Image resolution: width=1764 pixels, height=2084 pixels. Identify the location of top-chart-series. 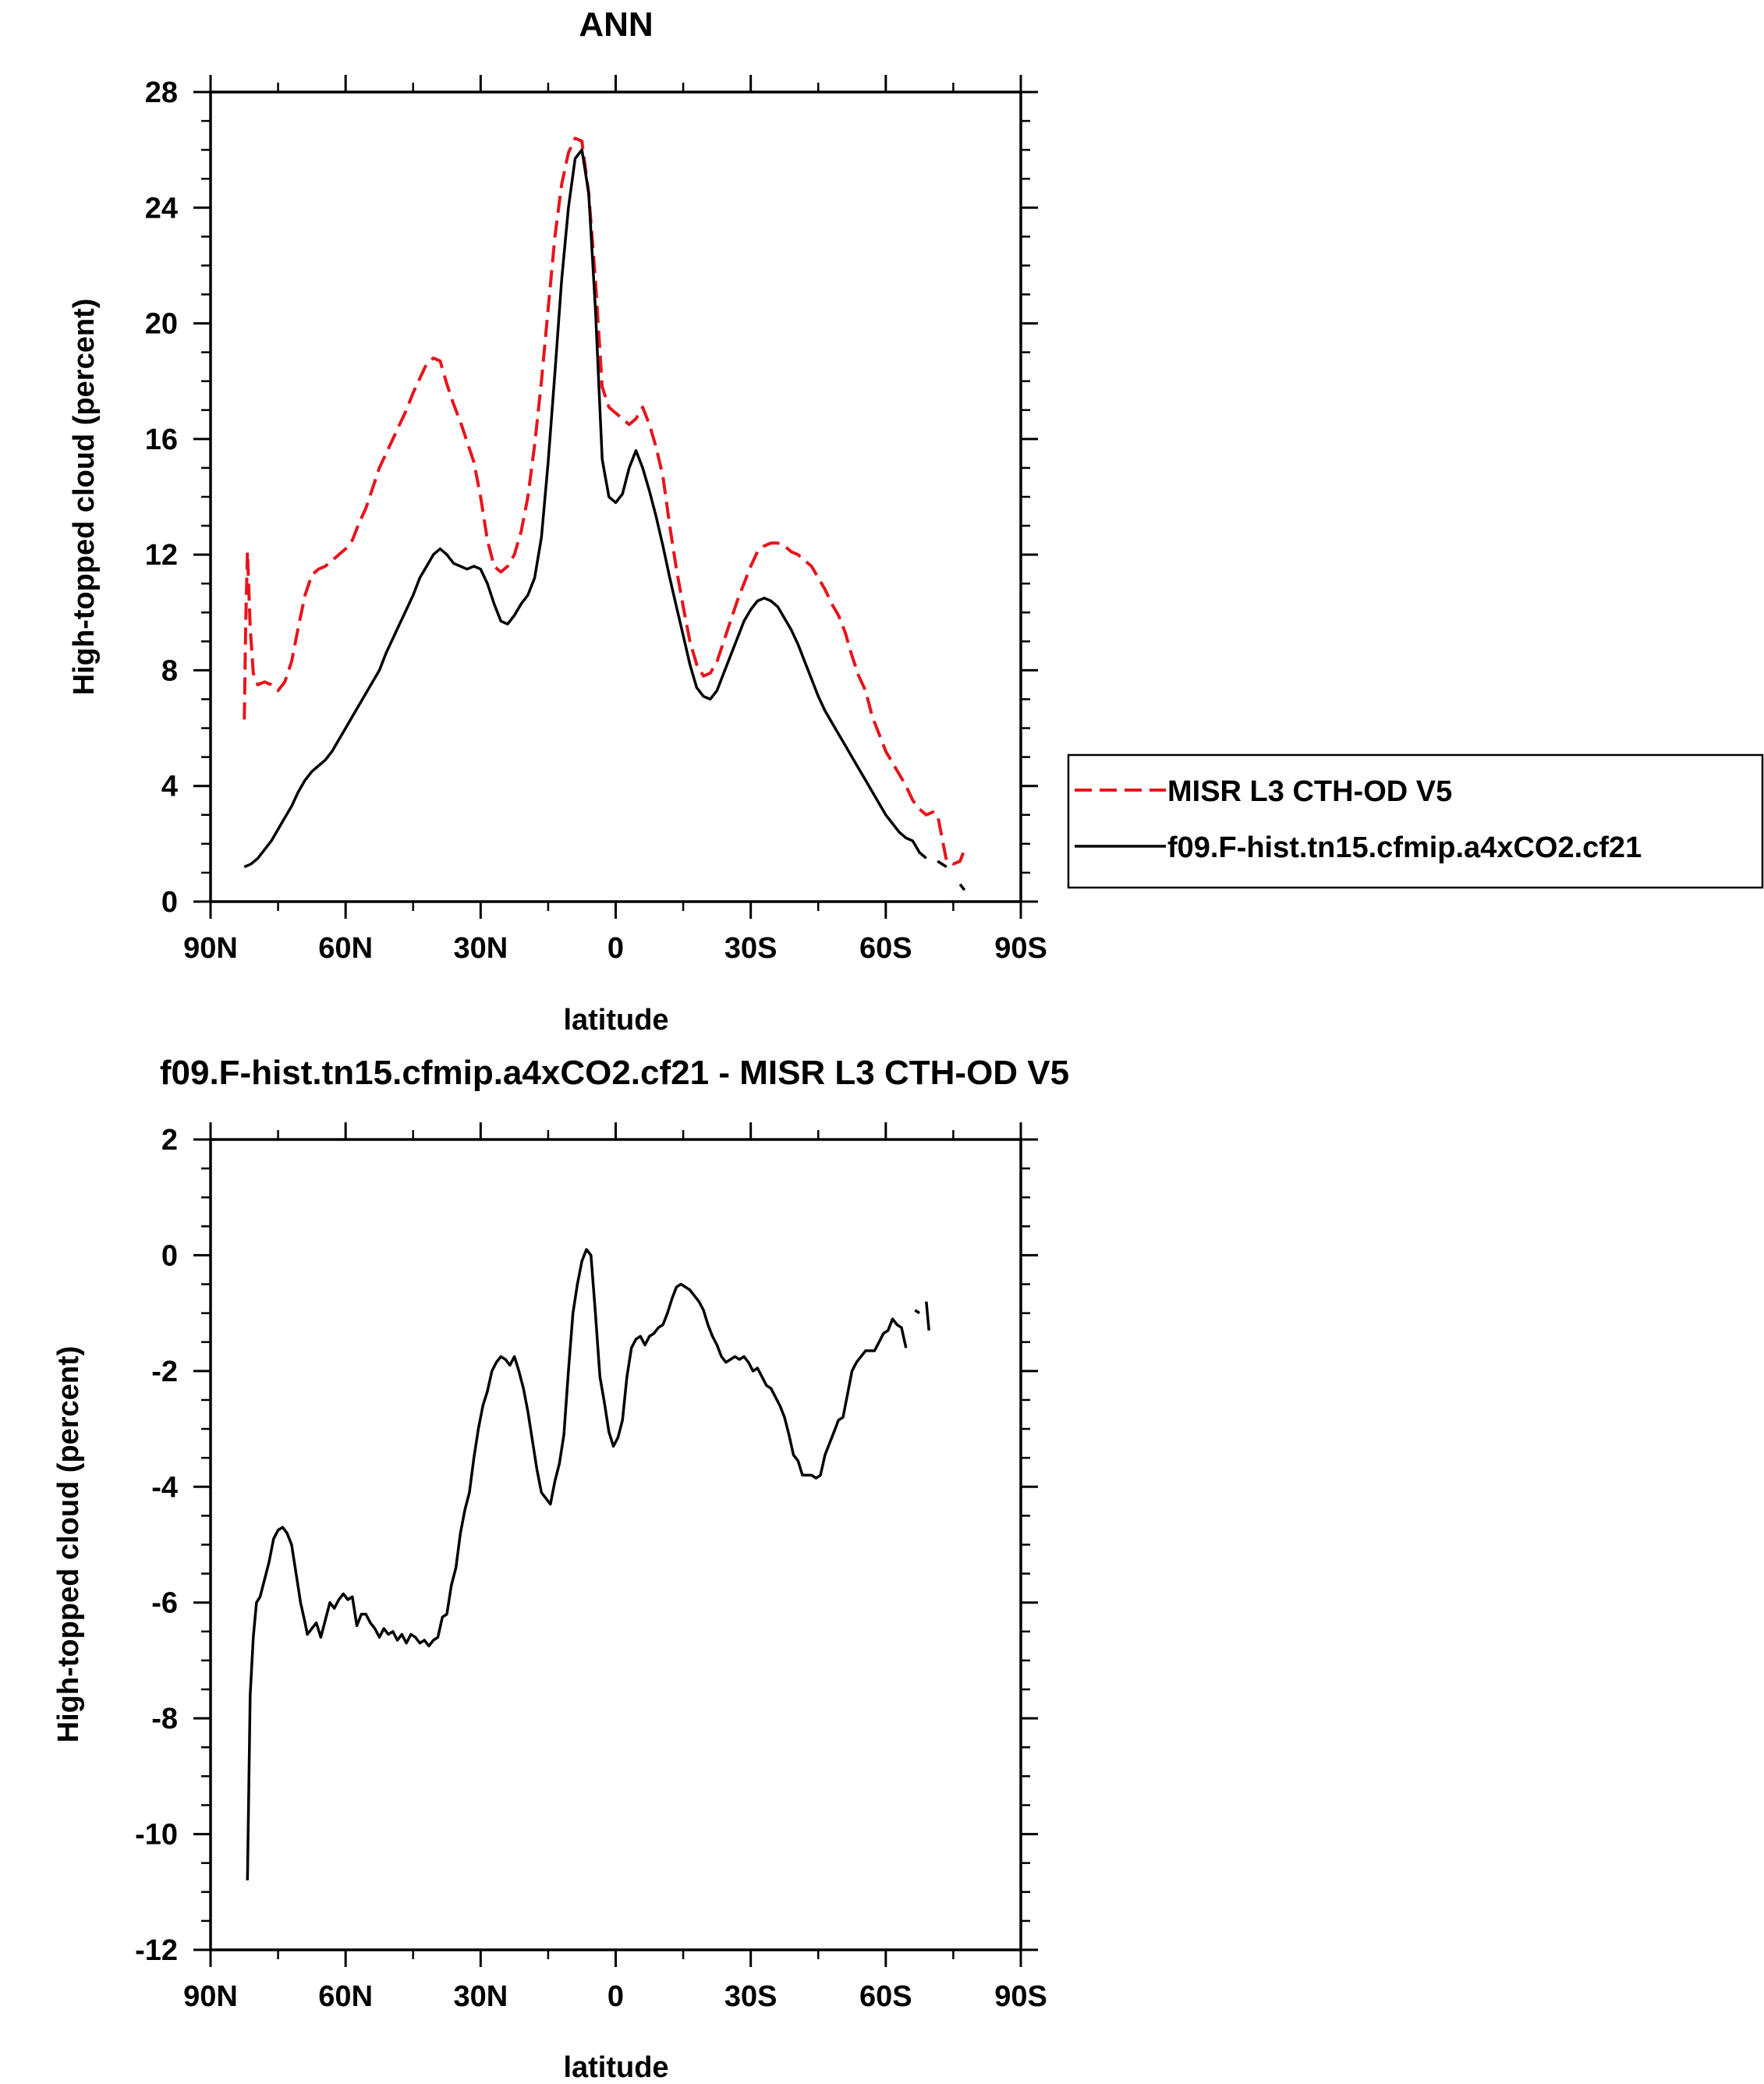
(604, 513).